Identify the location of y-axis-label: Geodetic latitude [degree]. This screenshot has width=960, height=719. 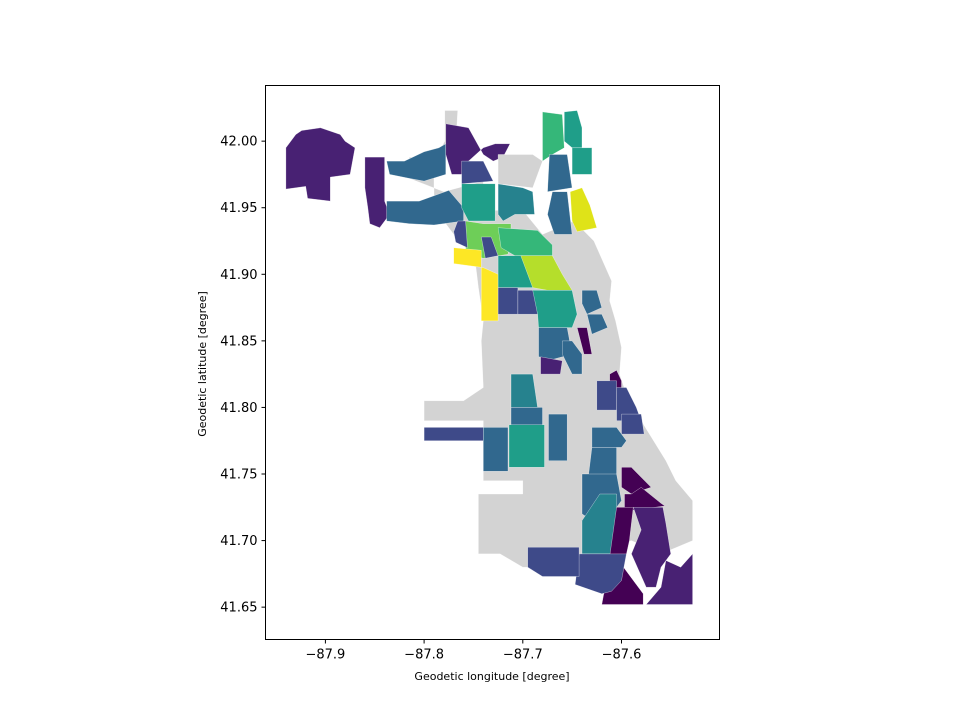
(202, 364).